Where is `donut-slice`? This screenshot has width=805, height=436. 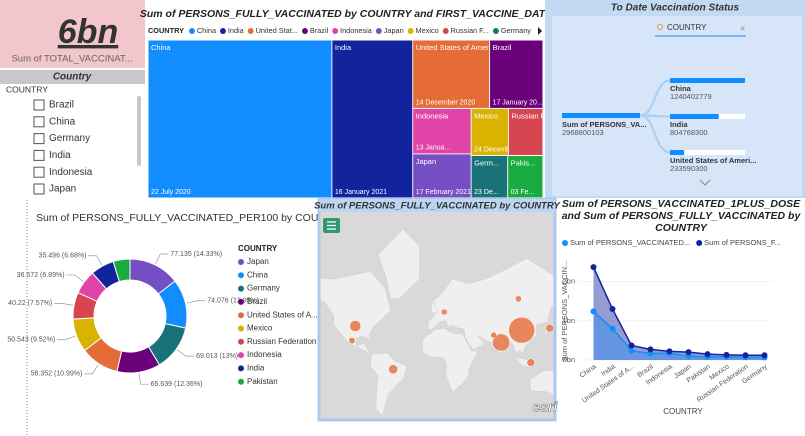
donut-slice is located at coordinates (121, 270).